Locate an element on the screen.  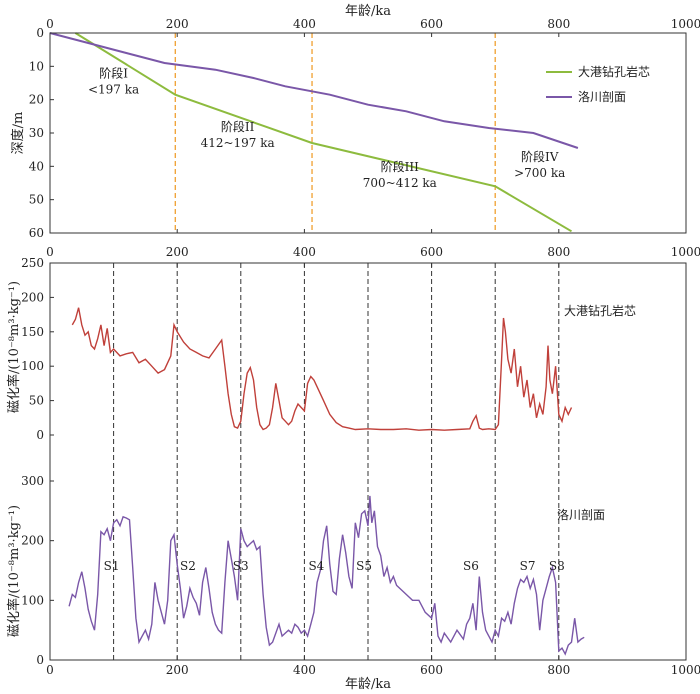
panel1-xtick-label: 400 is located at coordinates (304, 24).